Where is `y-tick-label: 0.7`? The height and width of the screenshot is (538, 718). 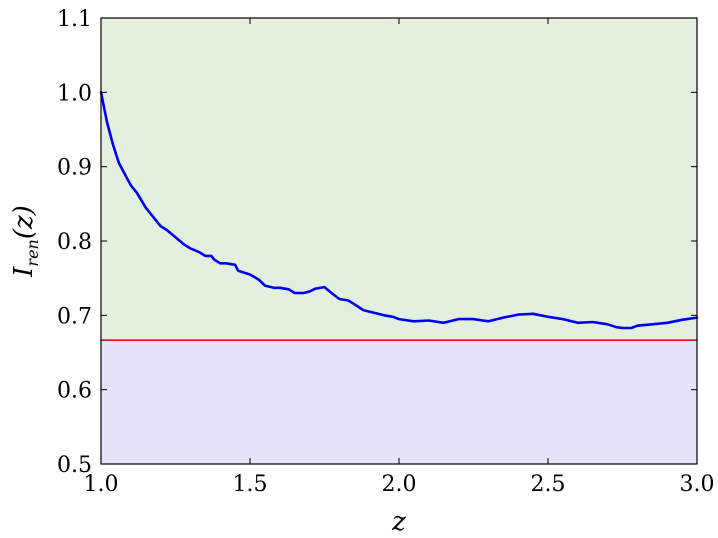 y-tick-label: 0.7 is located at coordinates (74, 316).